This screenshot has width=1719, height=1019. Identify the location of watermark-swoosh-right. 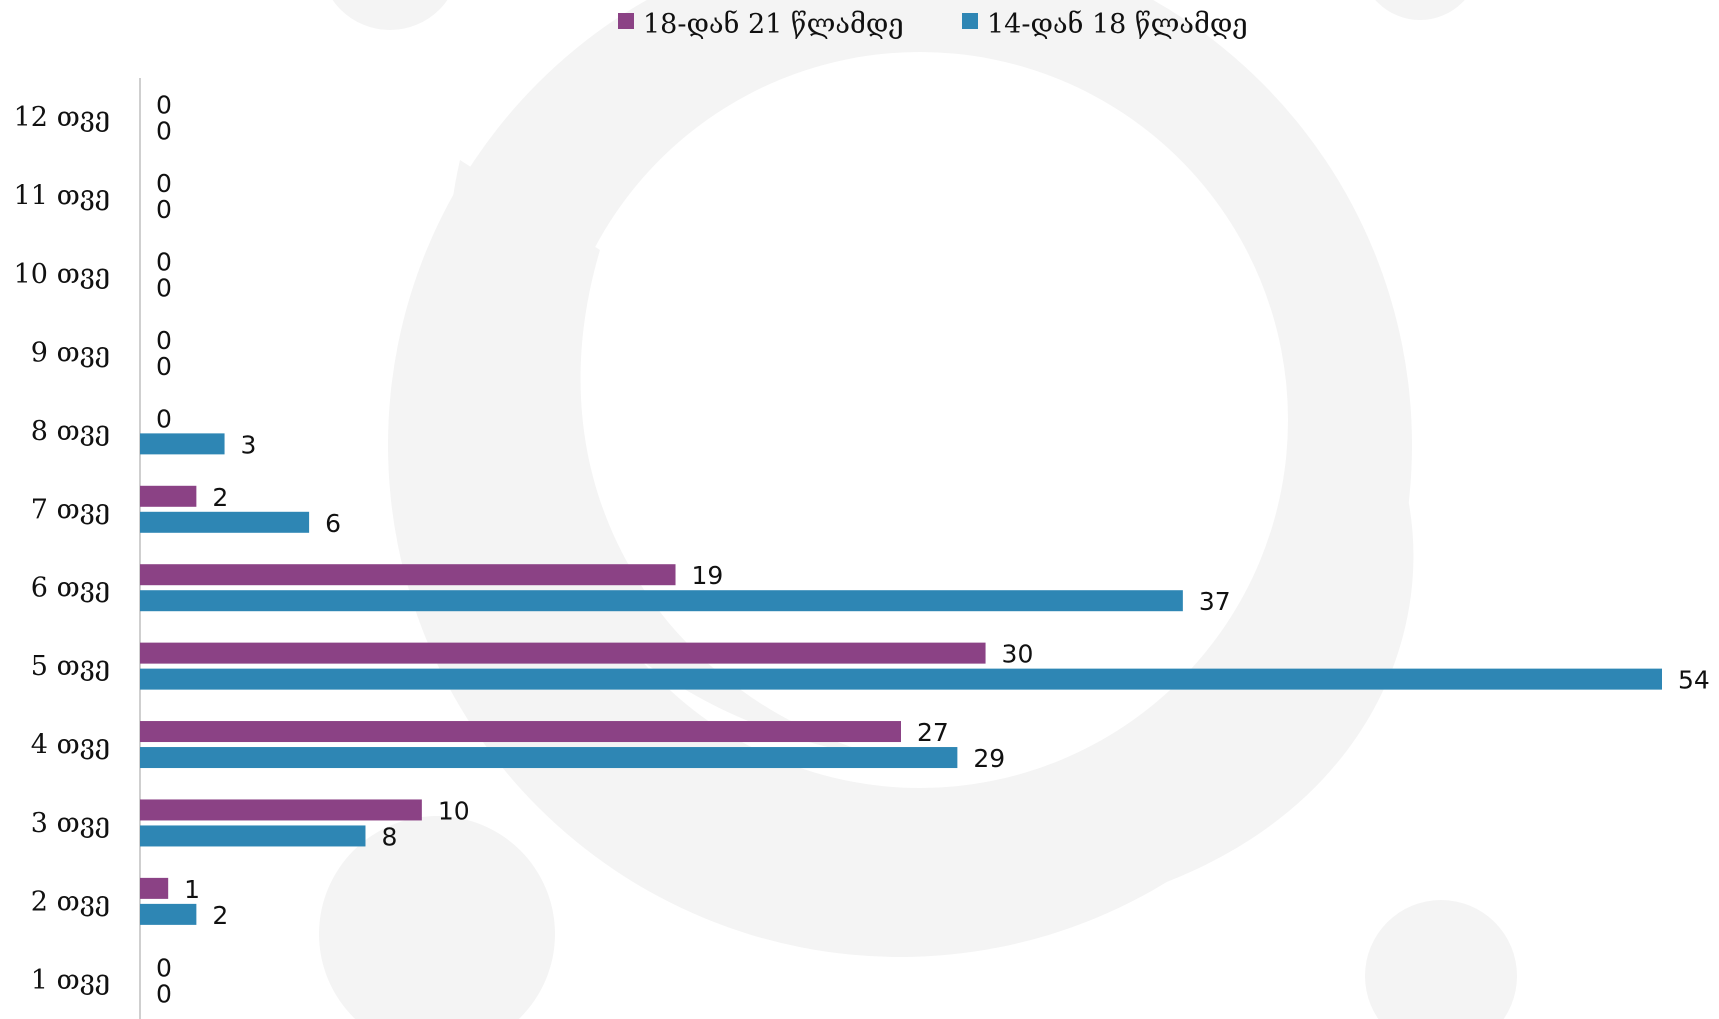
(1207, 635).